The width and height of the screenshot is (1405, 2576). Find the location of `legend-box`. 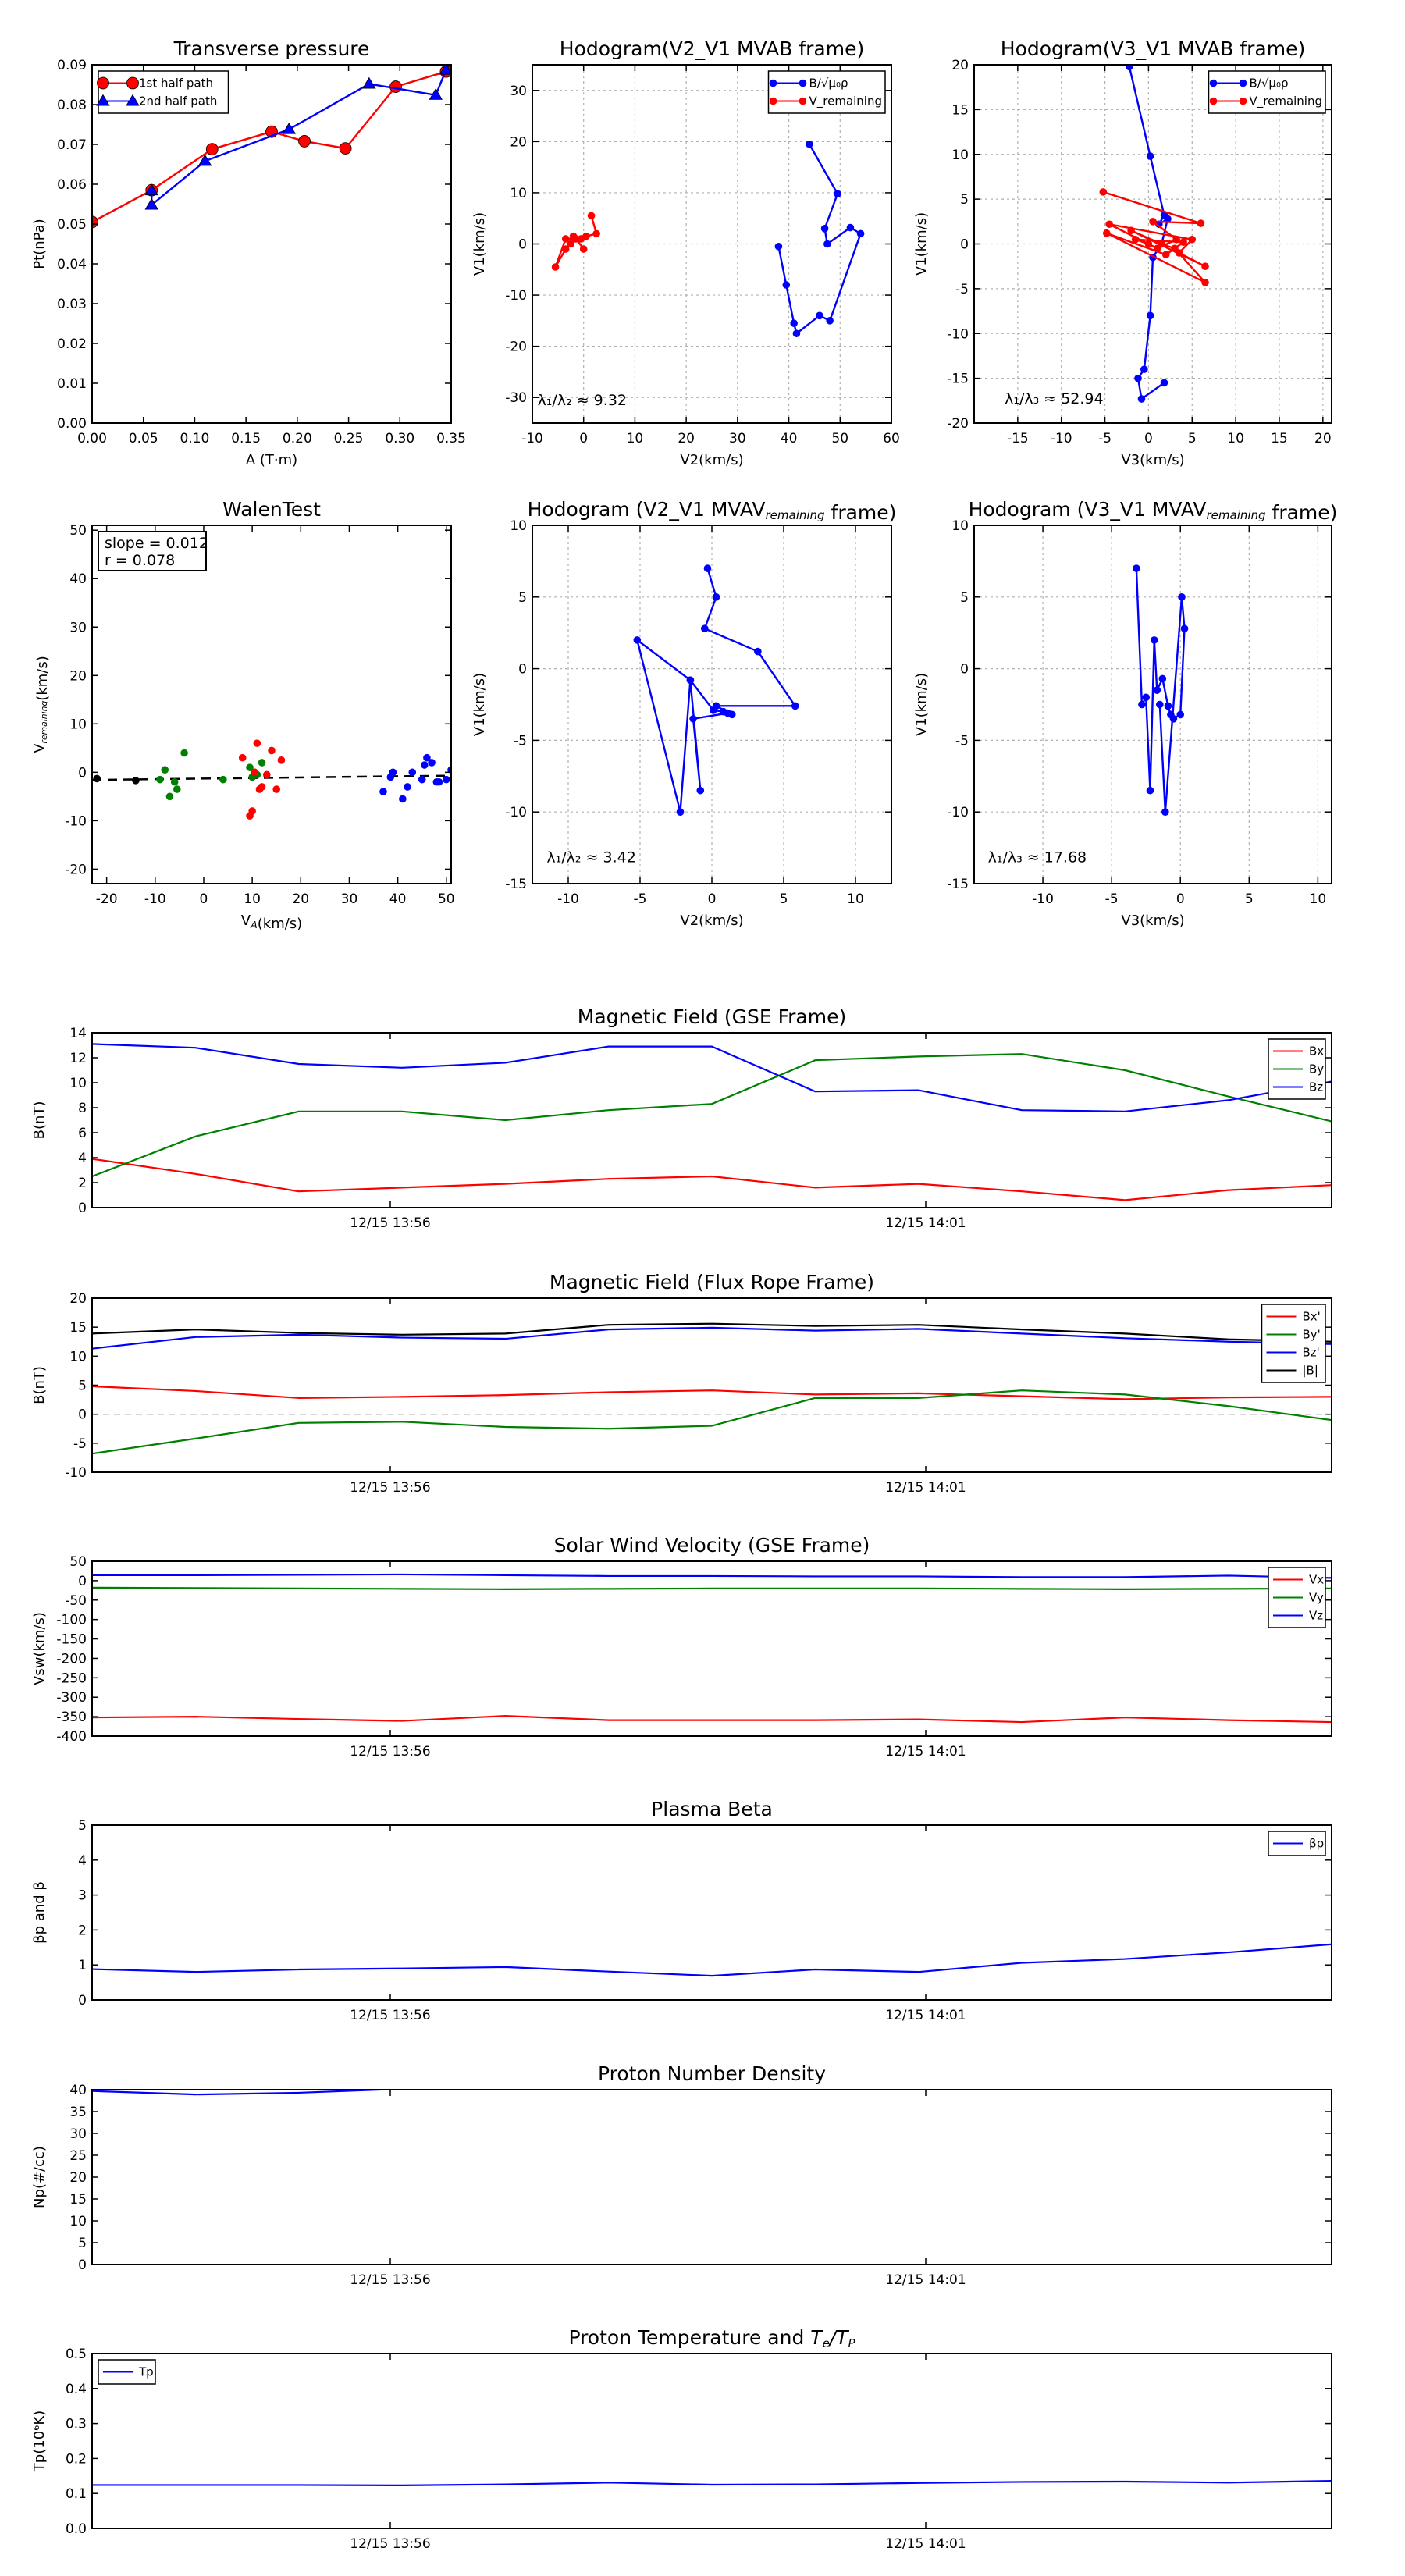

legend-box is located at coordinates (1267, 92).